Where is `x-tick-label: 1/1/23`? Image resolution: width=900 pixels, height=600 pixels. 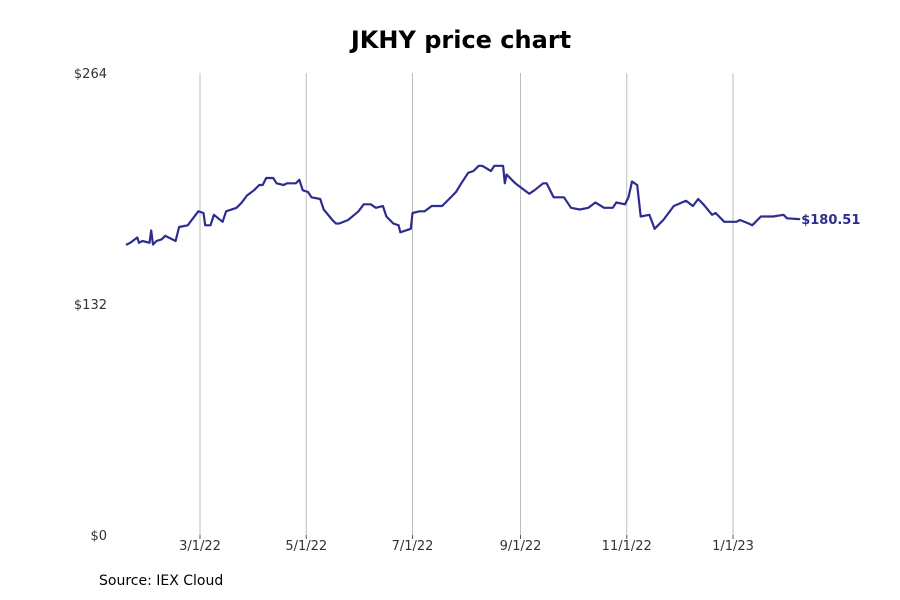 x-tick-label: 1/1/23 is located at coordinates (733, 546).